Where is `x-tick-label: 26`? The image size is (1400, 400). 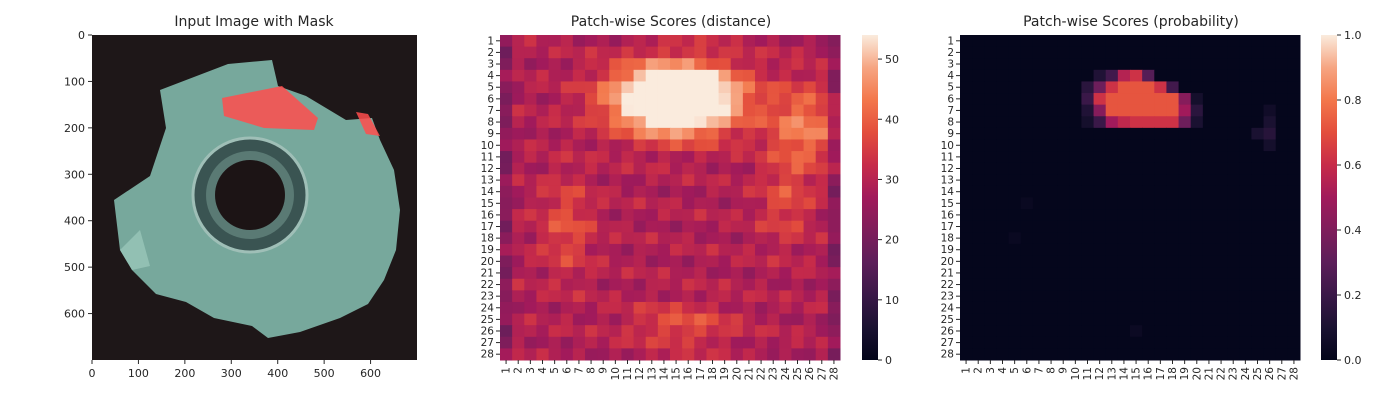
x-tick-label: 26 is located at coordinates (810, 374).